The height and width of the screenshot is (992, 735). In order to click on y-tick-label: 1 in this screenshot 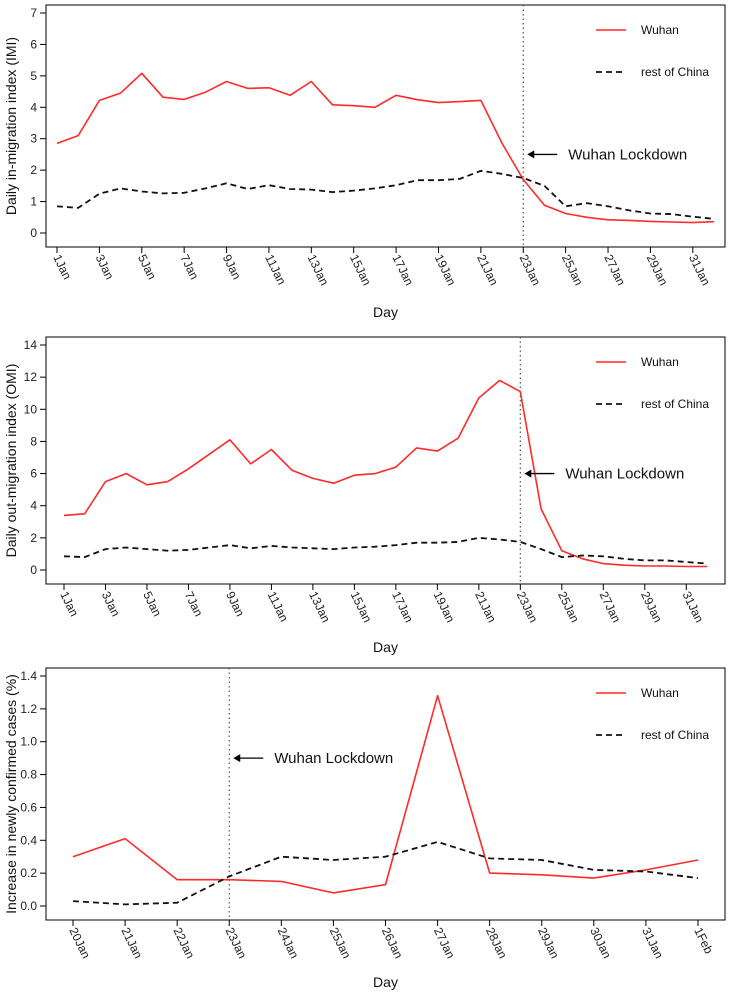, I will do `click(33, 202)`.